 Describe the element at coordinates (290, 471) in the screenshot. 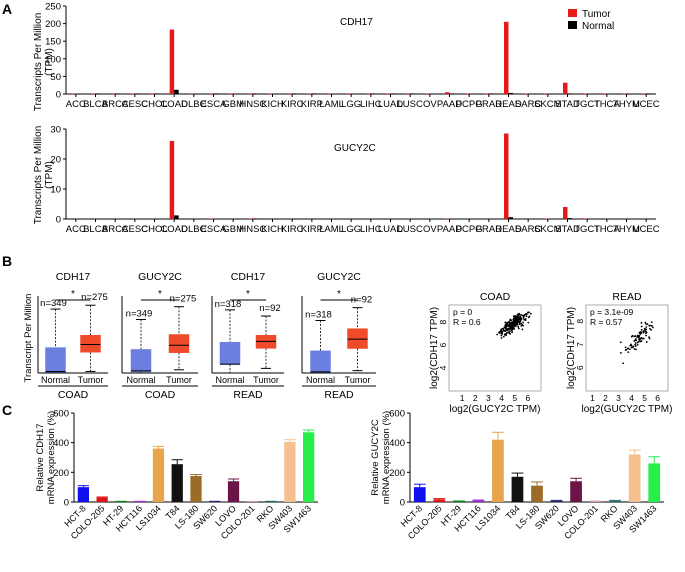

I see `bar-sw403` at that location.